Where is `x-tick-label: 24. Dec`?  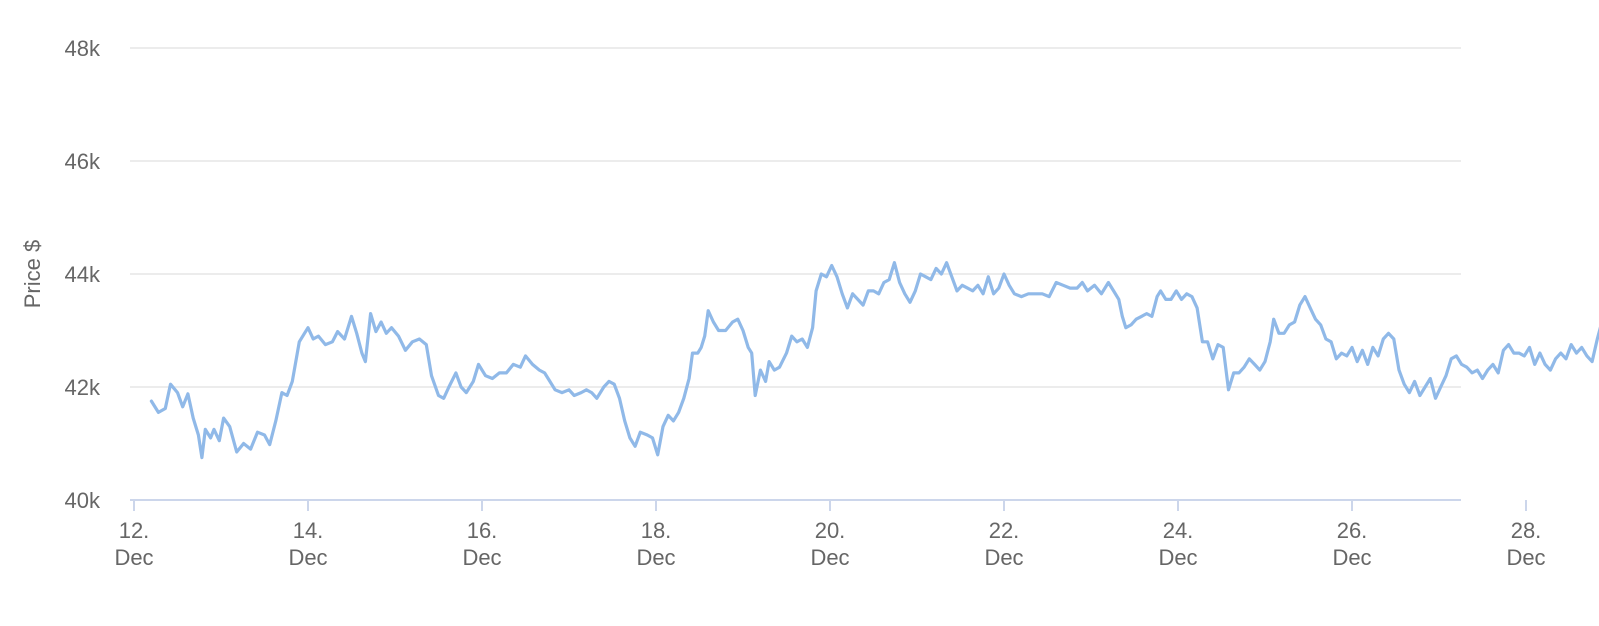 x-tick-label: 24. Dec is located at coordinates (1177, 544).